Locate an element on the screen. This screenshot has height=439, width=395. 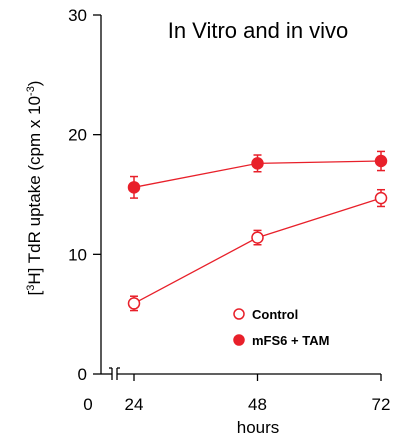
y-axis-title-part: ) is located at coordinates (34, 84).